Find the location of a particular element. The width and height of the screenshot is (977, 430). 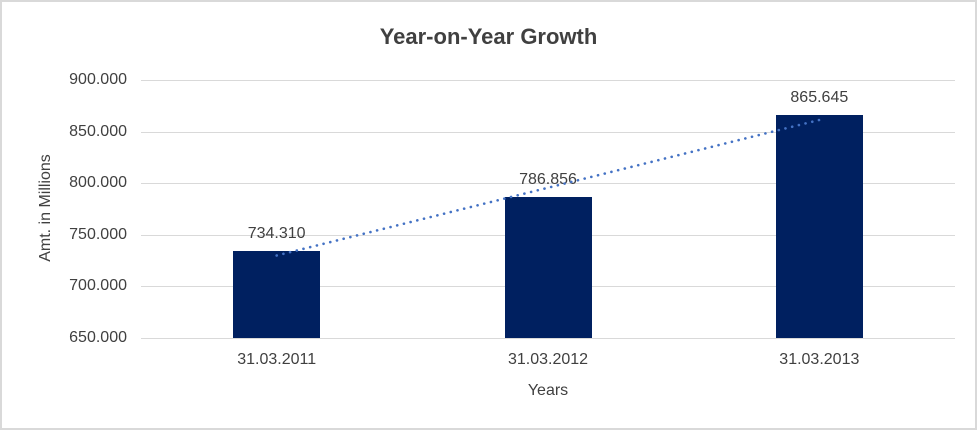

gridline is located at coordinates (548, 80).